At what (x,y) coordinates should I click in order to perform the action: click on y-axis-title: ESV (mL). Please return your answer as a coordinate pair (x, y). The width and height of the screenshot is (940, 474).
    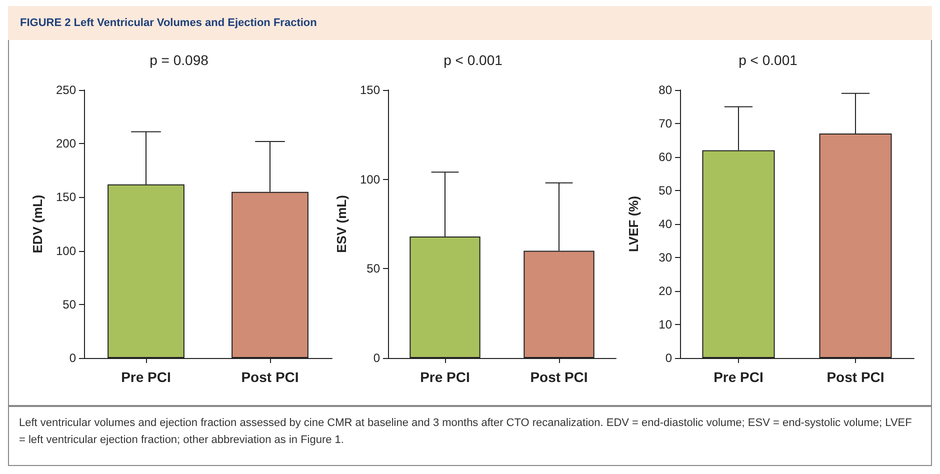
    Looking at the image, I should click on (341, 224).